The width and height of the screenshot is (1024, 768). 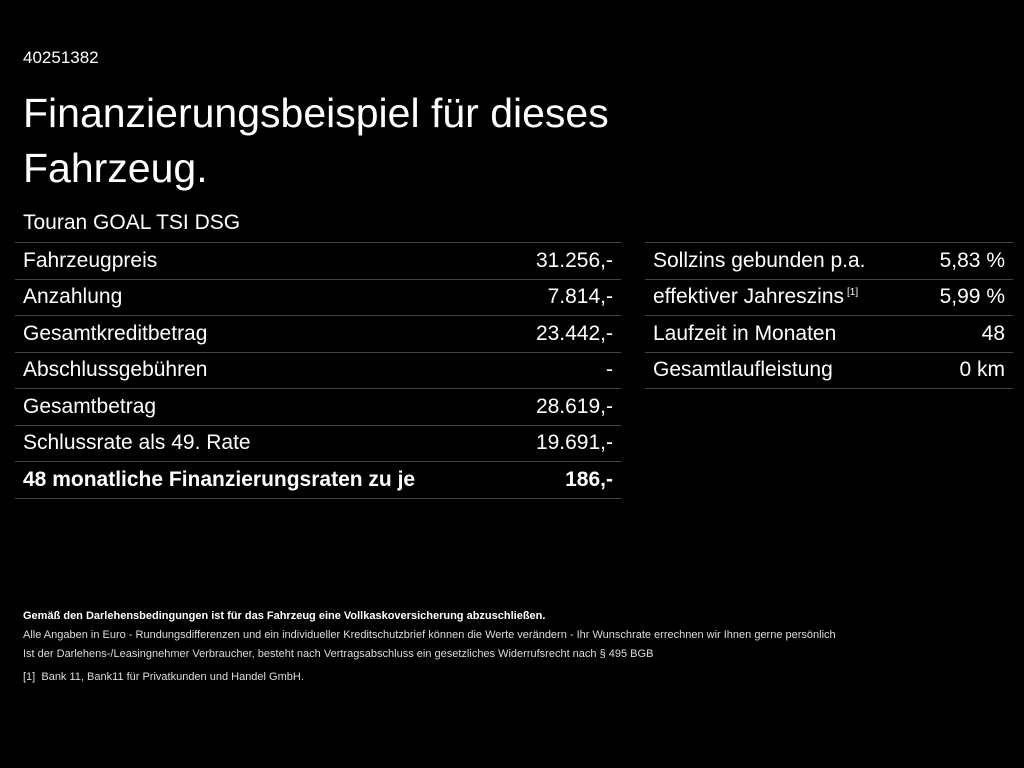 What do you see at coordinates (993, 333) in the screenshot?
I see `row-value: 48` at bounding box center [993, 333].